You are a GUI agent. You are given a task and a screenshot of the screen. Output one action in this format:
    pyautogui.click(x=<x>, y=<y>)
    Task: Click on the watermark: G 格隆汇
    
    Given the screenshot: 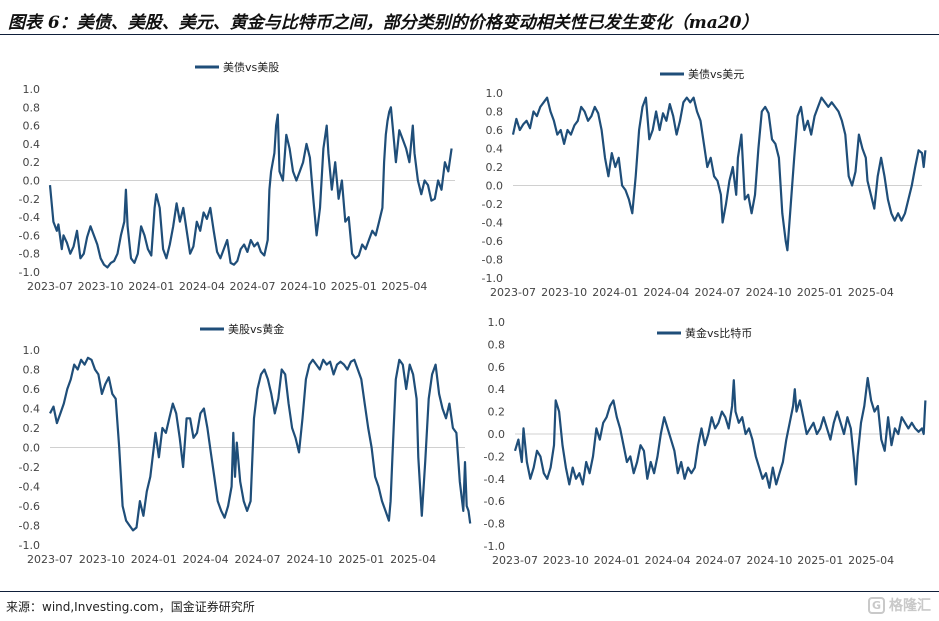 What is the action you would take?
    pyautogui.click(x=899, y=605)
    